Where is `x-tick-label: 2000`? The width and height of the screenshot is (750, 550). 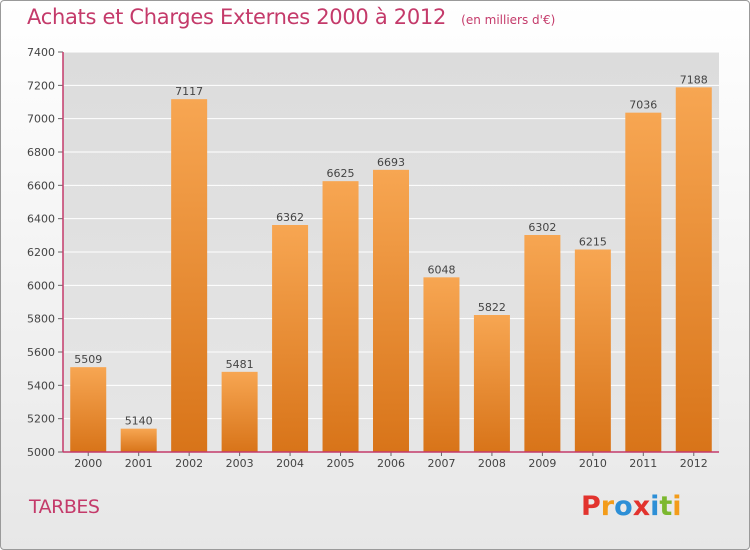 x-tick-label: 2000 is located at coordinates (88, 463).